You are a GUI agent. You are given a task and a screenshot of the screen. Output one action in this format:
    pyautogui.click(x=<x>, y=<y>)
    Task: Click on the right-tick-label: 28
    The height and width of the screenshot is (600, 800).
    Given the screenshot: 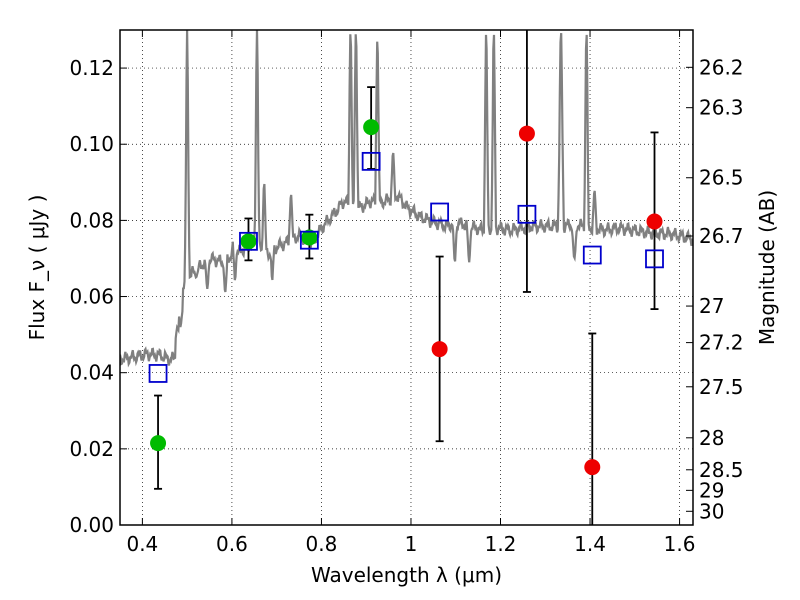 What is the action you would take?
    pyautogui.click(x=711, y=438)
    